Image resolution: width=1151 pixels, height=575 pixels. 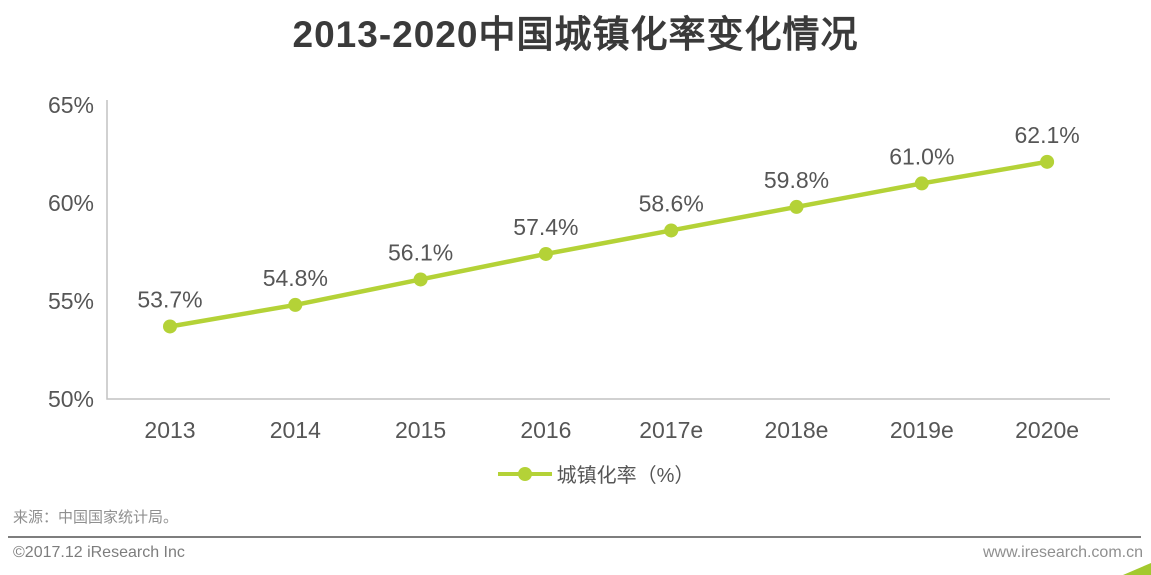 What do you see at coordinates (671, 430) in the screenshot?
I see `x-tick-label: 2017e` at bounding box center [671, 430].